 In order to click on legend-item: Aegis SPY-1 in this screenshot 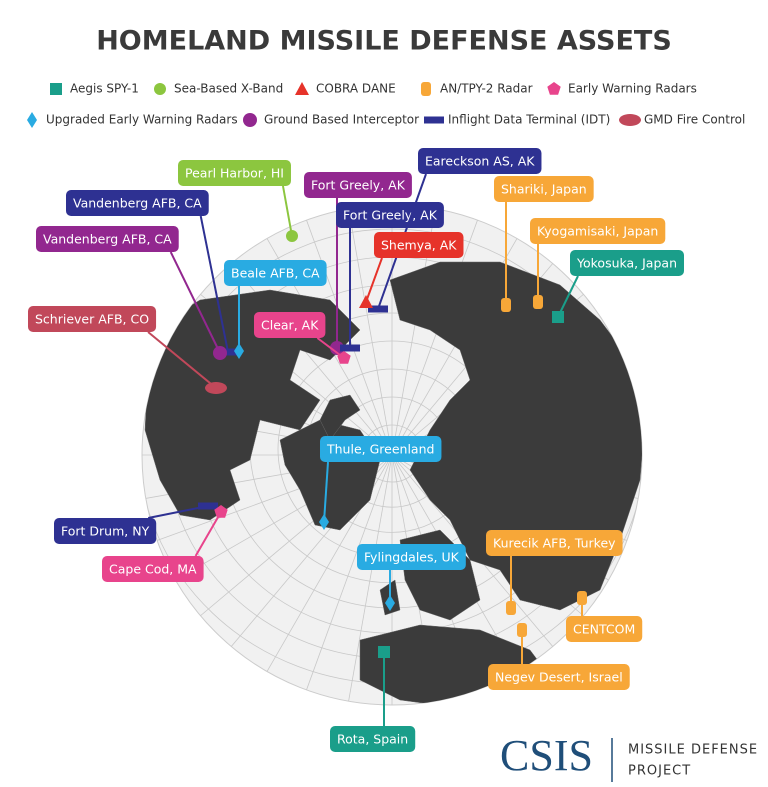, I will do `click(94, 89)`.